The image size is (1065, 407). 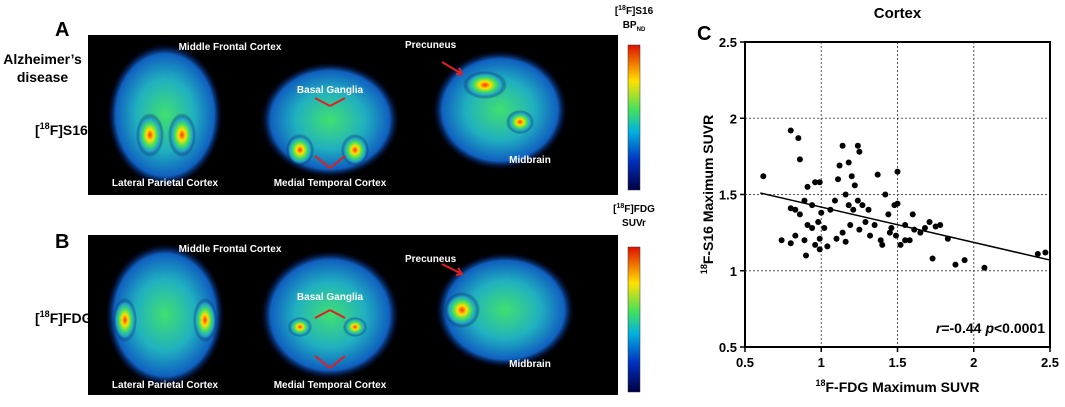 I want to click on y-tick-label: 1, so click(x=733, y=271).